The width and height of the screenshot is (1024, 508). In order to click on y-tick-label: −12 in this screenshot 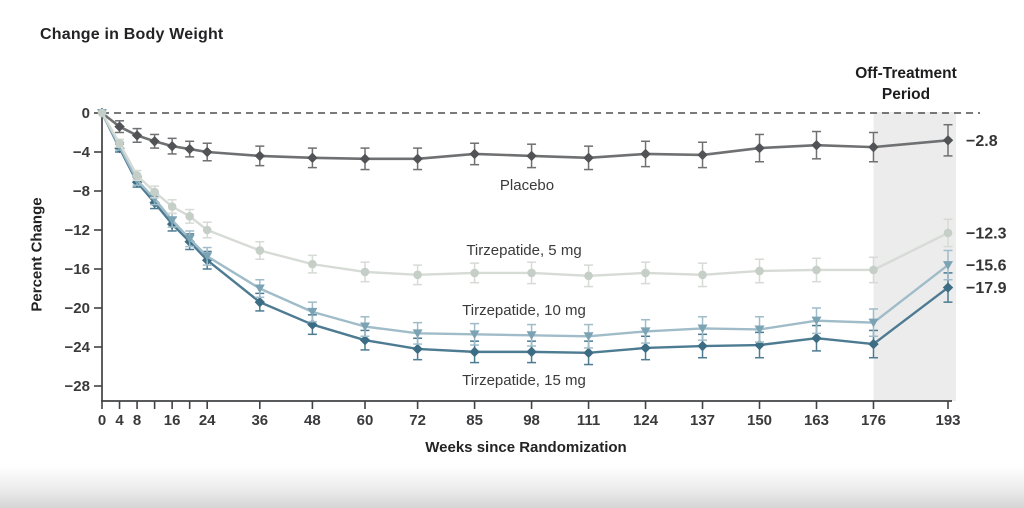, I will do `click(77, 230)`.